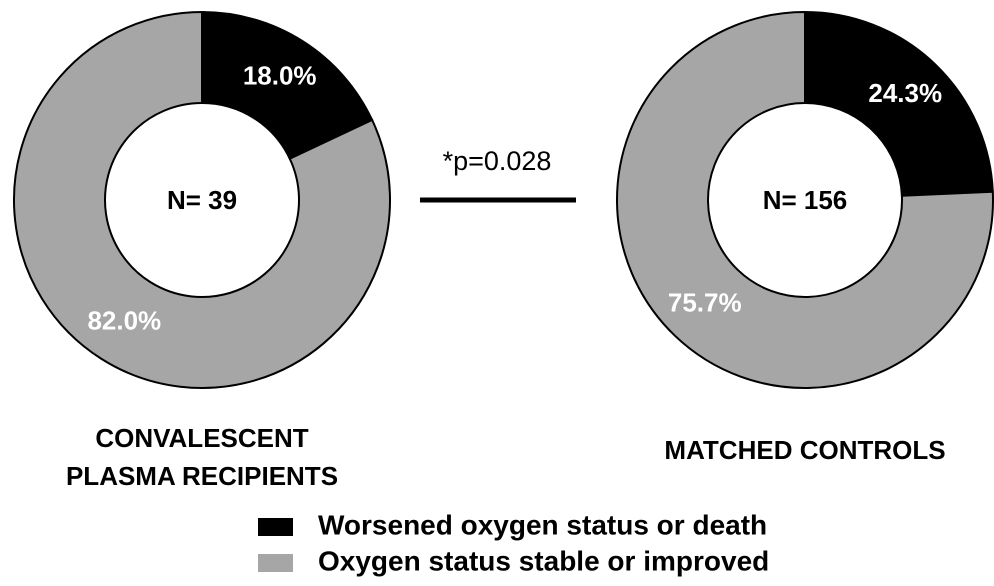  I want to click on value-label: 75.7%, so click(705, 303).